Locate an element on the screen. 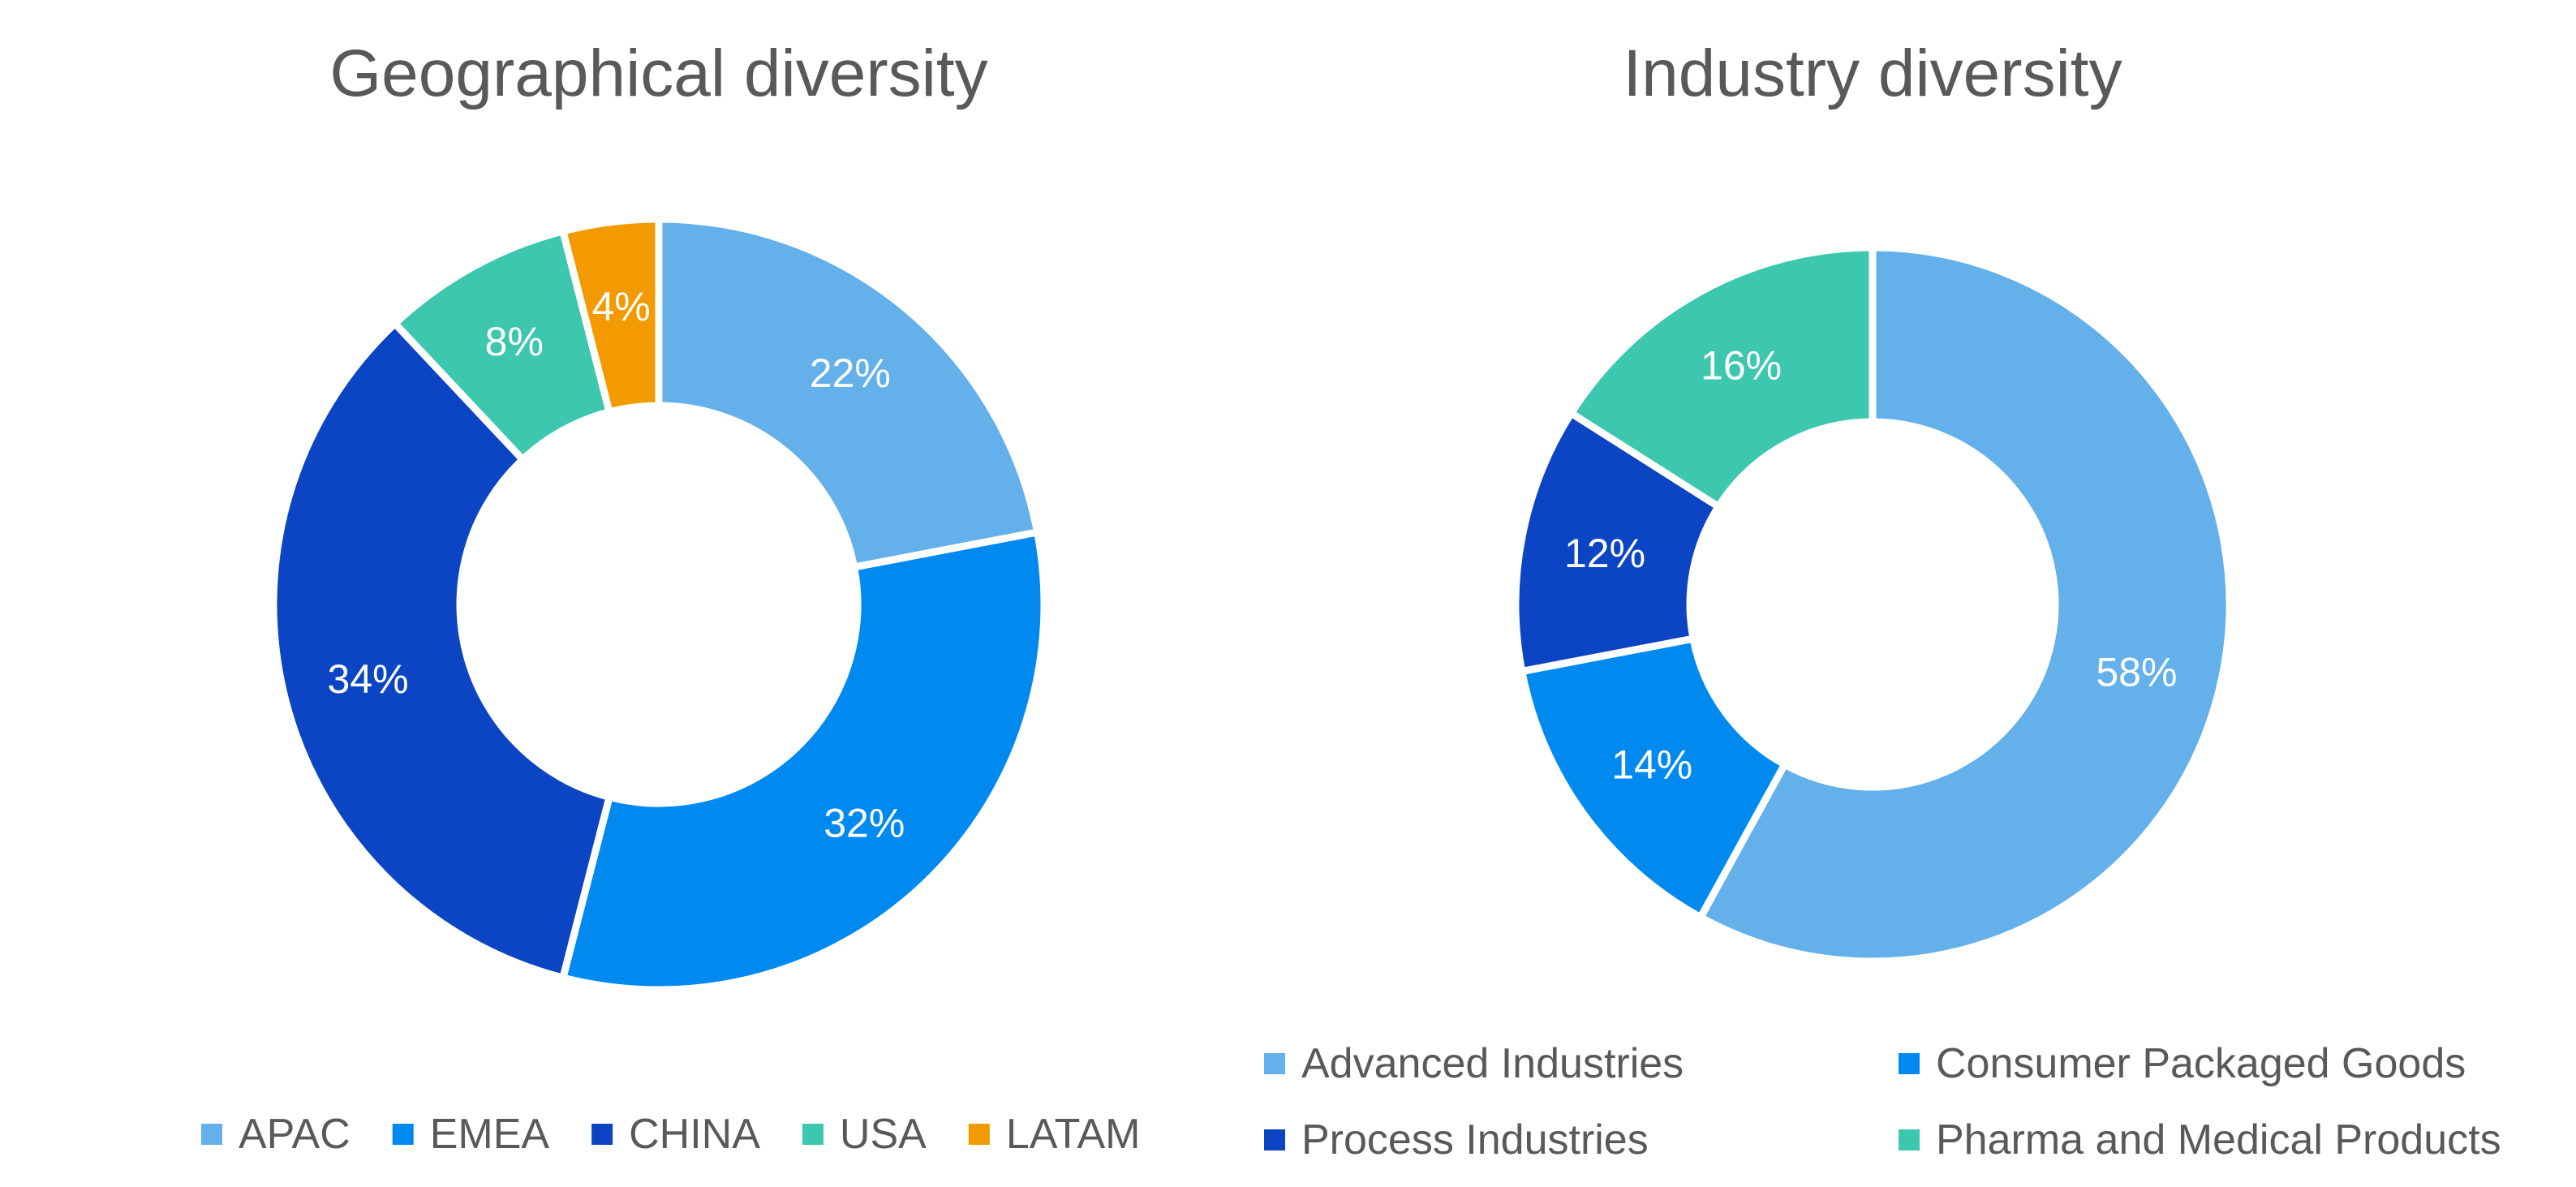  legend-item-process-industries: Process Industries is located at coordinates (1457, 1139).